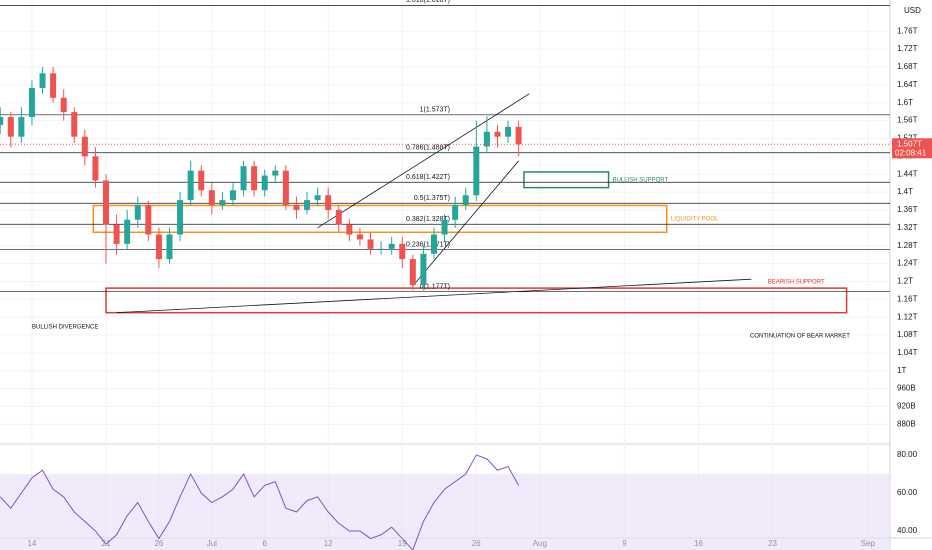  What do you see at coordinates (907, 298) in the screenshot?
I see `y-tick-label: 1.16T` at bounding box center [907, 298].